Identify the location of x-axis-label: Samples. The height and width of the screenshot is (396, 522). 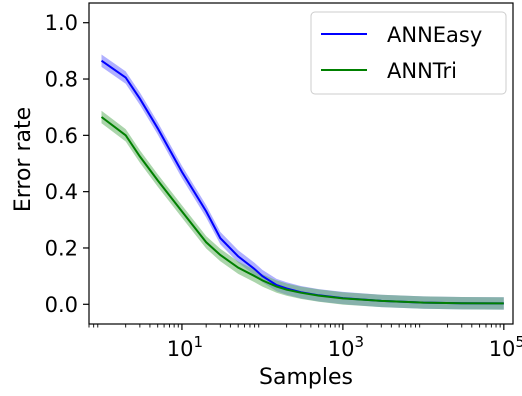
(306, 377).